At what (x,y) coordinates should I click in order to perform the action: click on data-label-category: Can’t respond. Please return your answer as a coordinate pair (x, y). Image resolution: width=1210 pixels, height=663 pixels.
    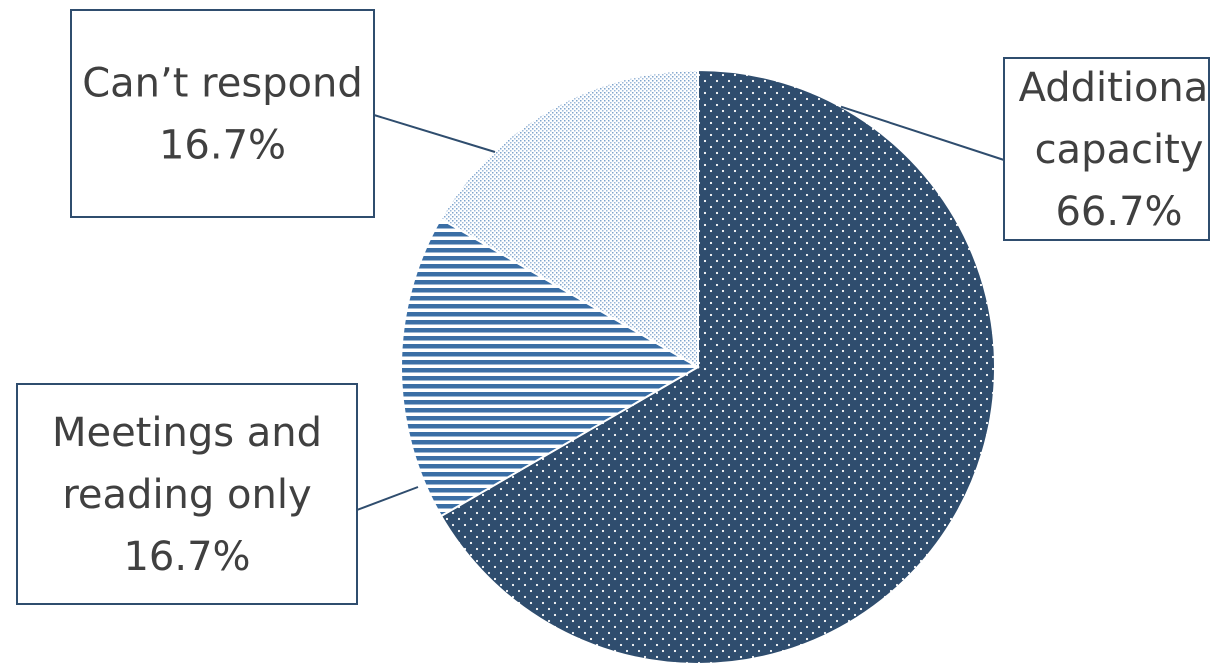
    Looking at the image, I should click on (222, 84).